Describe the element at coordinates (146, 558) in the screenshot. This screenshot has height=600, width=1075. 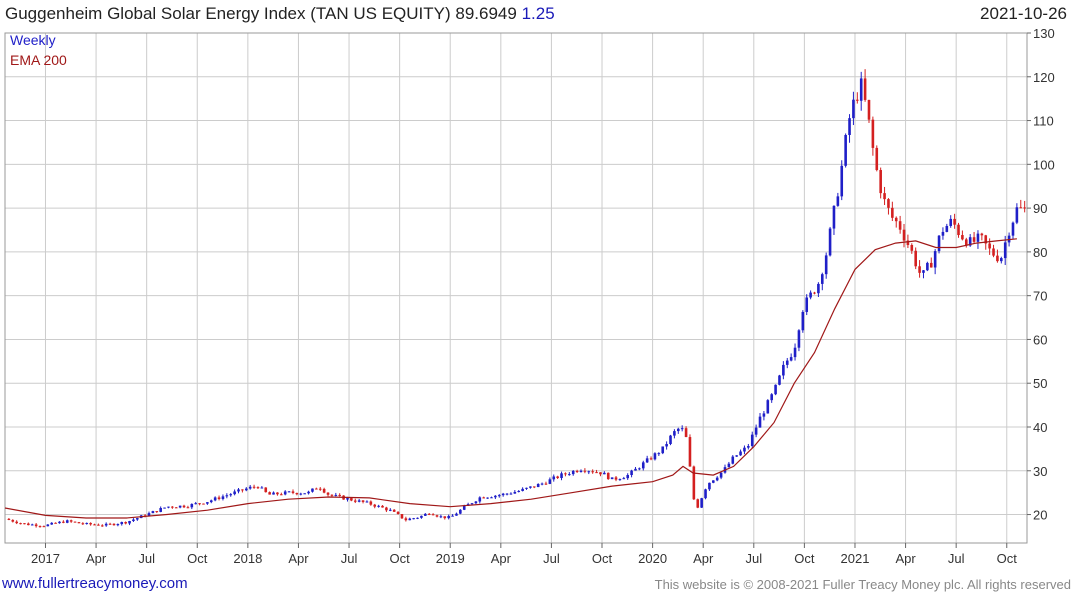
I see `x-tick-label: Jul` at that location.